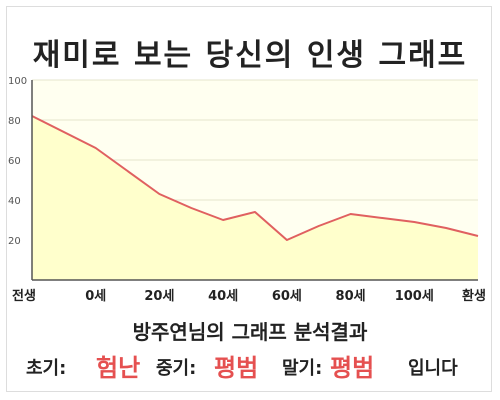 The image size is (500, 400). I want to click on x-tick-label: 20세, so click(159, 296).